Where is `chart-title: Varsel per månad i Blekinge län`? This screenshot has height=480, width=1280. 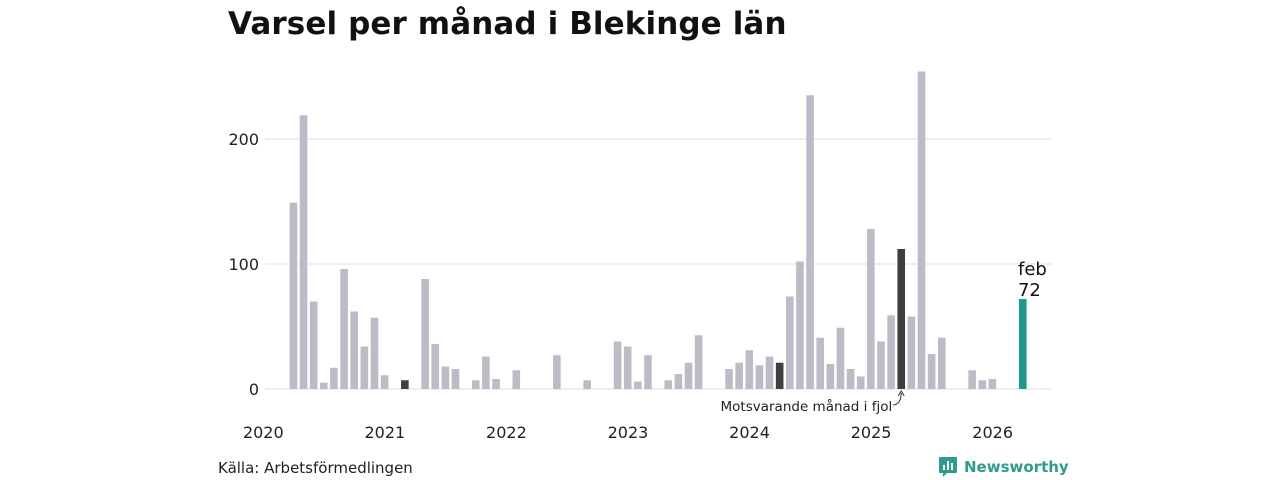 chart-title: Varsel per månad i Blekinge län is located at coordinates (507, 24).